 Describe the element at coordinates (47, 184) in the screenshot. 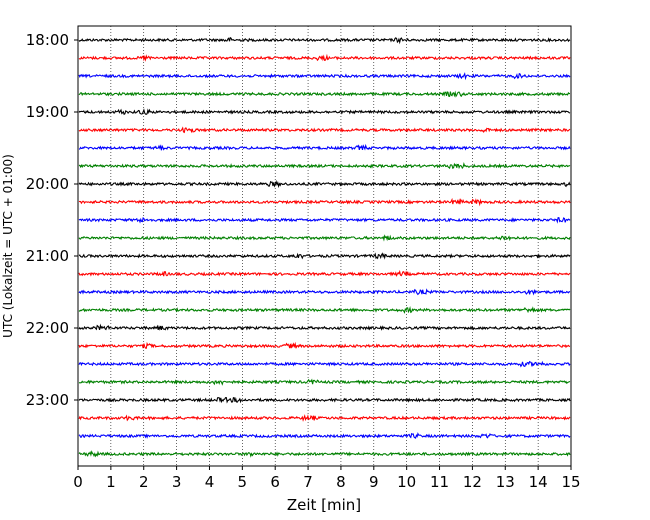

I see `y-tick-label-2: 20:00` at that location.